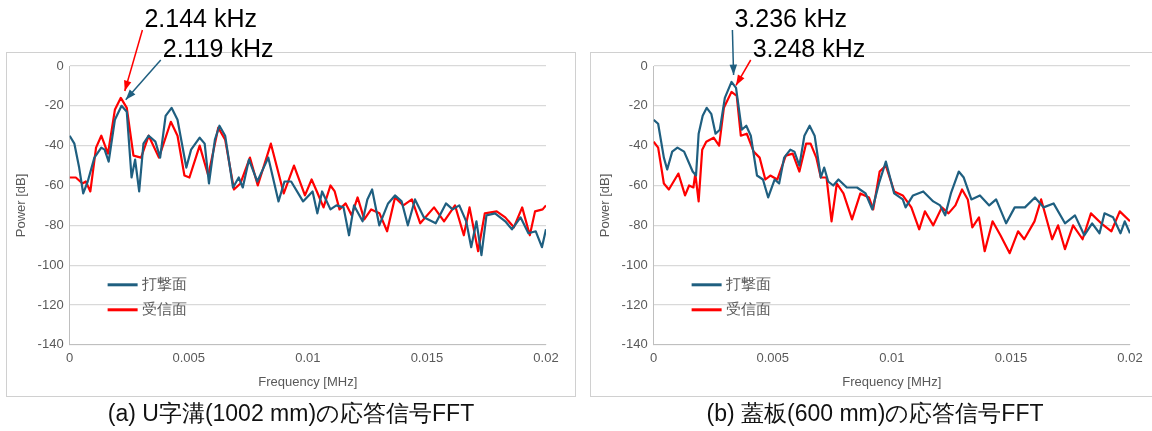 This screenshot has height=431, width=1152. What do you see at coordinates (875, 413) in the screenshot?
I see `text: (b) 蓋板(600 mm)の応答信号FFT` at bounding box center [875, 413].